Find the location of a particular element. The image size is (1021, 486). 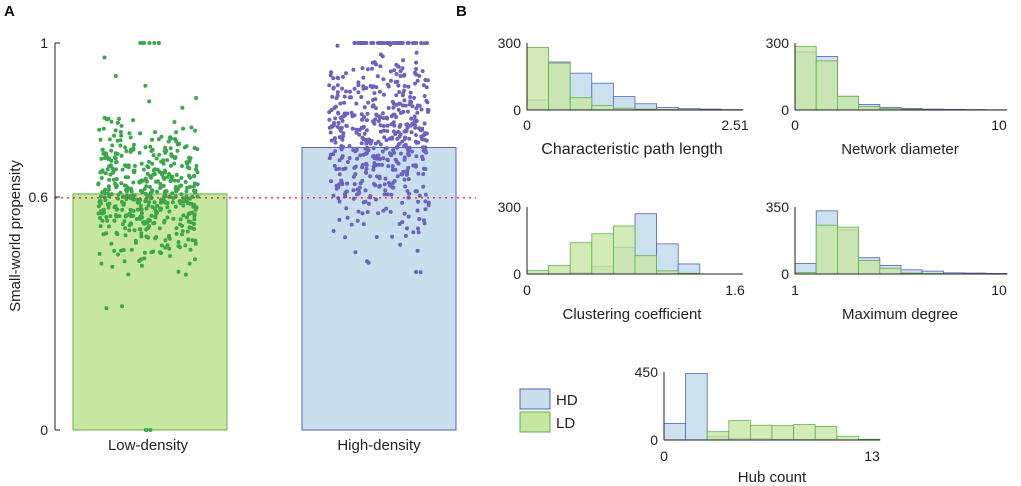

y-tick-hub-count-min: 0 is located at coordinates (654, 440).